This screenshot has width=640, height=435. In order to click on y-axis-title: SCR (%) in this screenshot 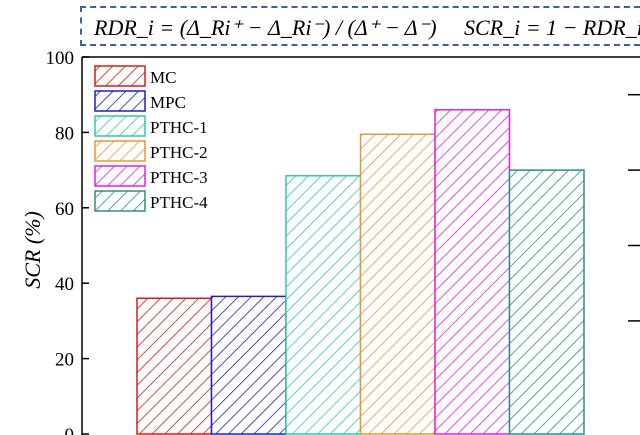, I will do `click(32, 250)`.